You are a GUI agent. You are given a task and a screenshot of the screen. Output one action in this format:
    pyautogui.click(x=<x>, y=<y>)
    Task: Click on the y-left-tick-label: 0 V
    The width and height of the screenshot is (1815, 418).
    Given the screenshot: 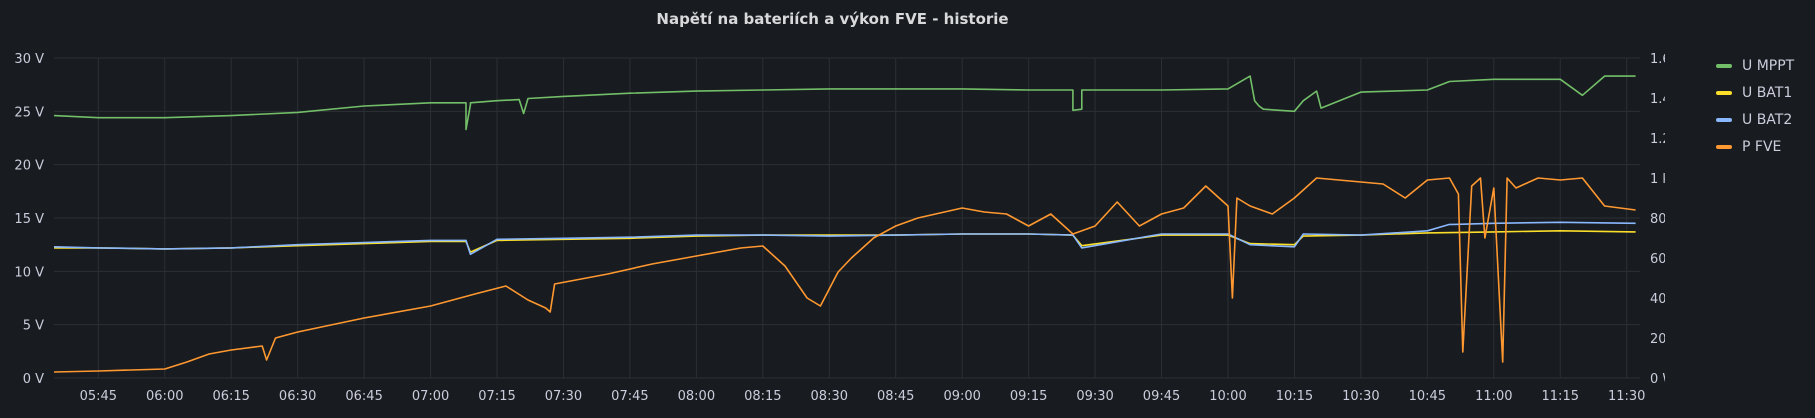 What is the action you would take?
    pyautogui.click(x=33, y=379)
    